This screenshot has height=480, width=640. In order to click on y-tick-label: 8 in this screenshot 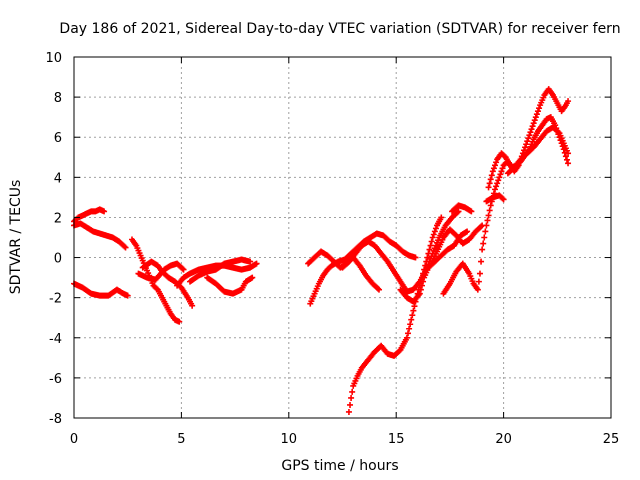, I will do `click(58, 98)`.